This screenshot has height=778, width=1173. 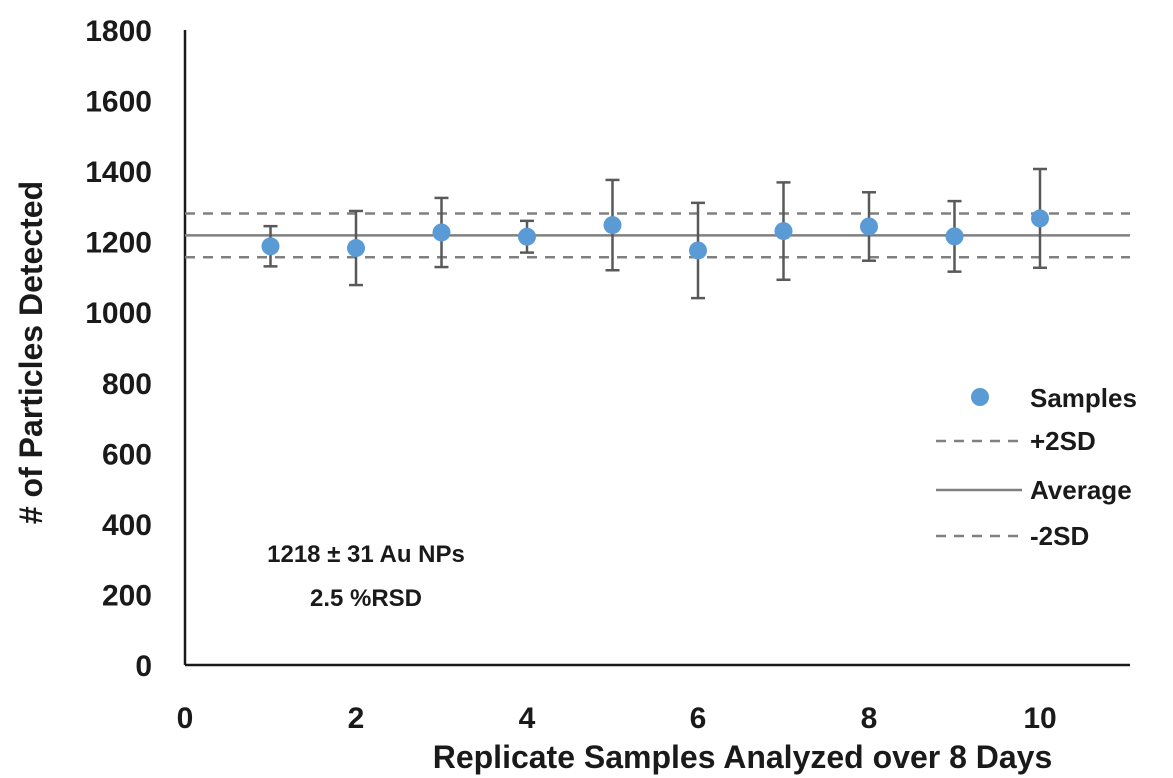 What do you see at coordinates (118, 172) in the screenshot?
I see `y-tick-label: 1400` at bounding box center [118, 172].